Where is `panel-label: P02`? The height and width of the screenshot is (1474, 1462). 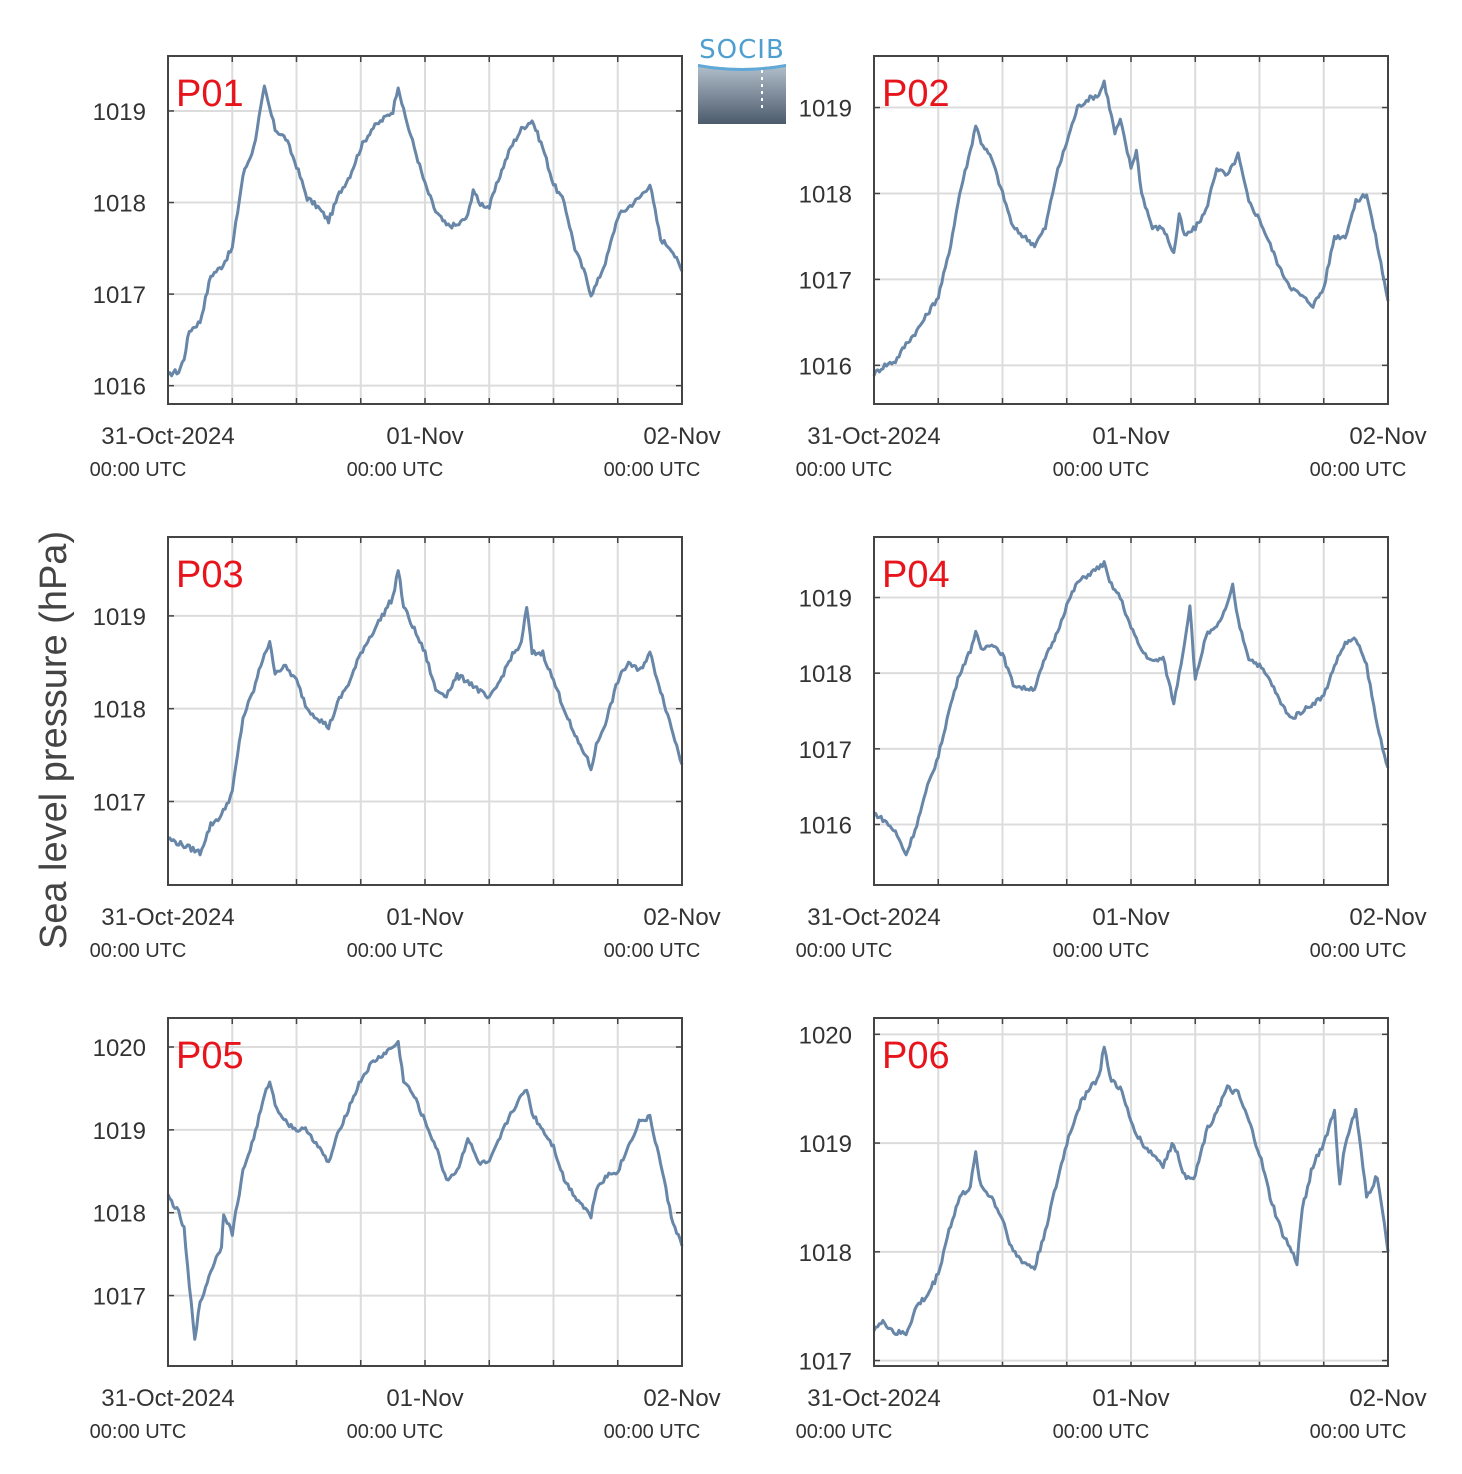
panel-label: P02 is located at coordinates (916, 94).